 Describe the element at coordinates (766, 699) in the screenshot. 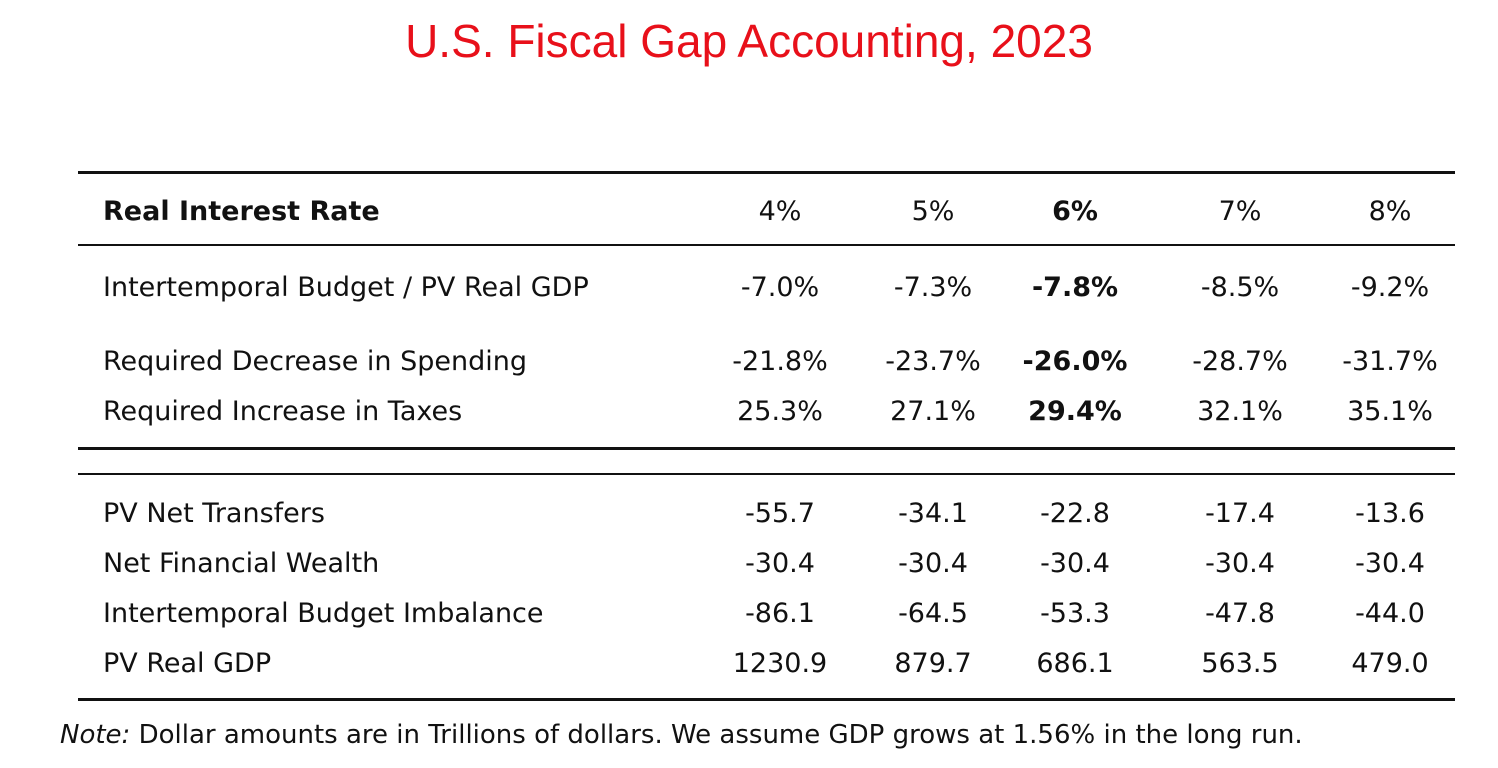

I see `table-bottom-rule` at that location.